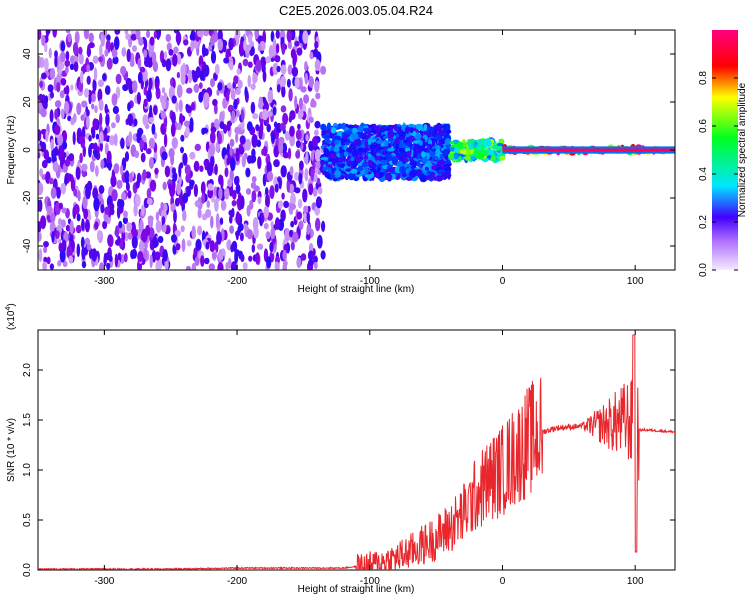 This screenshot has height=600, width=750. What do you see at coordinates (27, 520) in the screenshot?
I see `snr-y-tick-label: 0.5` at bounding box center [27, 520].